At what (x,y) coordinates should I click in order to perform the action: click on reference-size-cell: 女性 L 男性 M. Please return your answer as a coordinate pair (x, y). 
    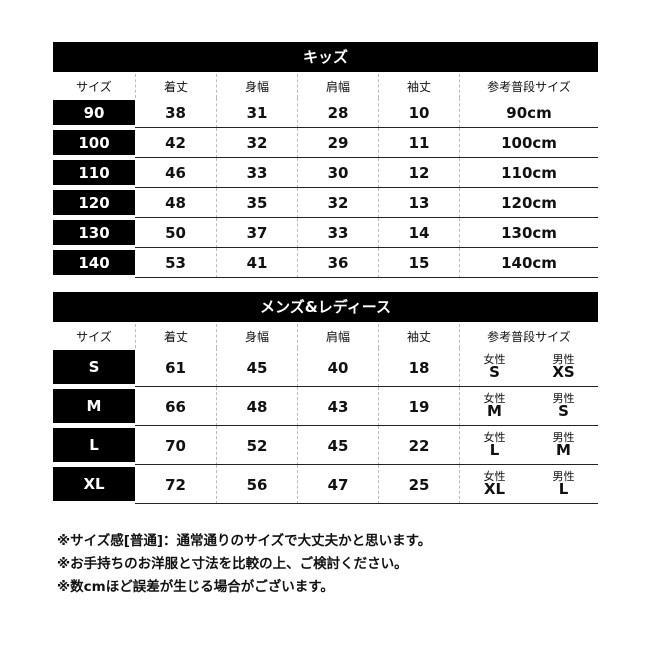
    Looking at the image, I should click on (528, 445).